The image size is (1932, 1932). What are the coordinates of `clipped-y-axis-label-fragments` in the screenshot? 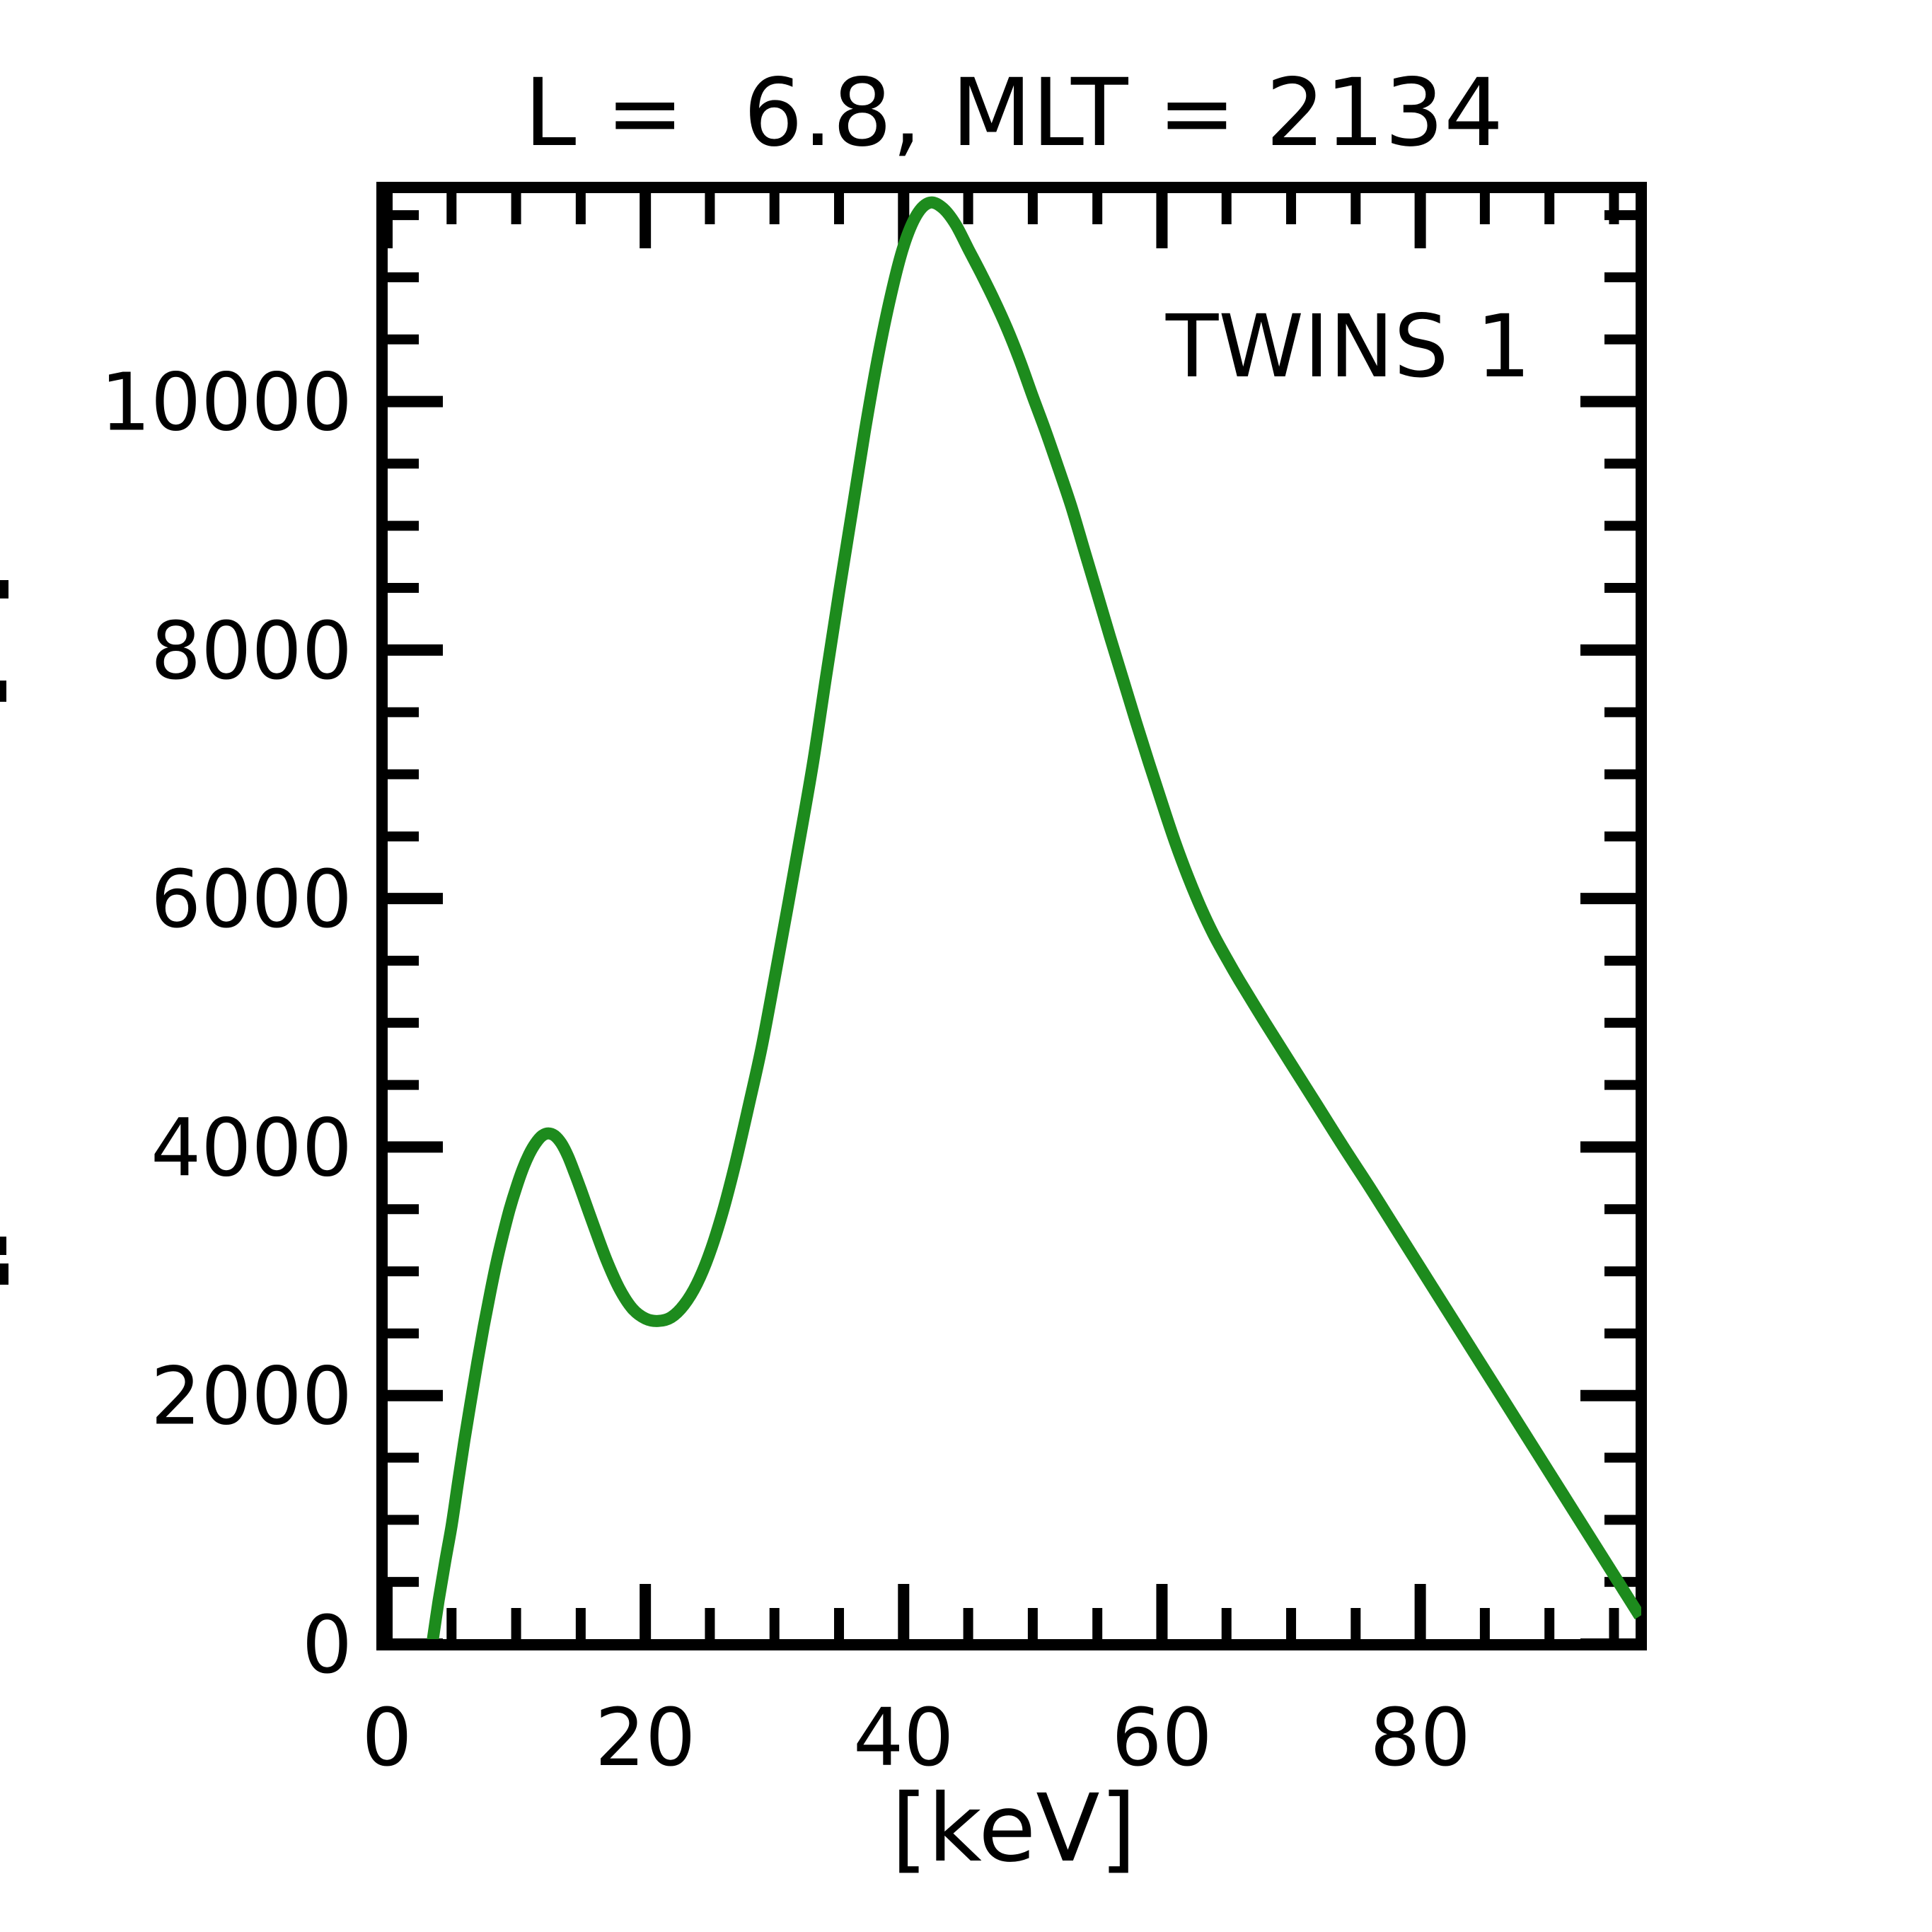 It's located at (4, 932).